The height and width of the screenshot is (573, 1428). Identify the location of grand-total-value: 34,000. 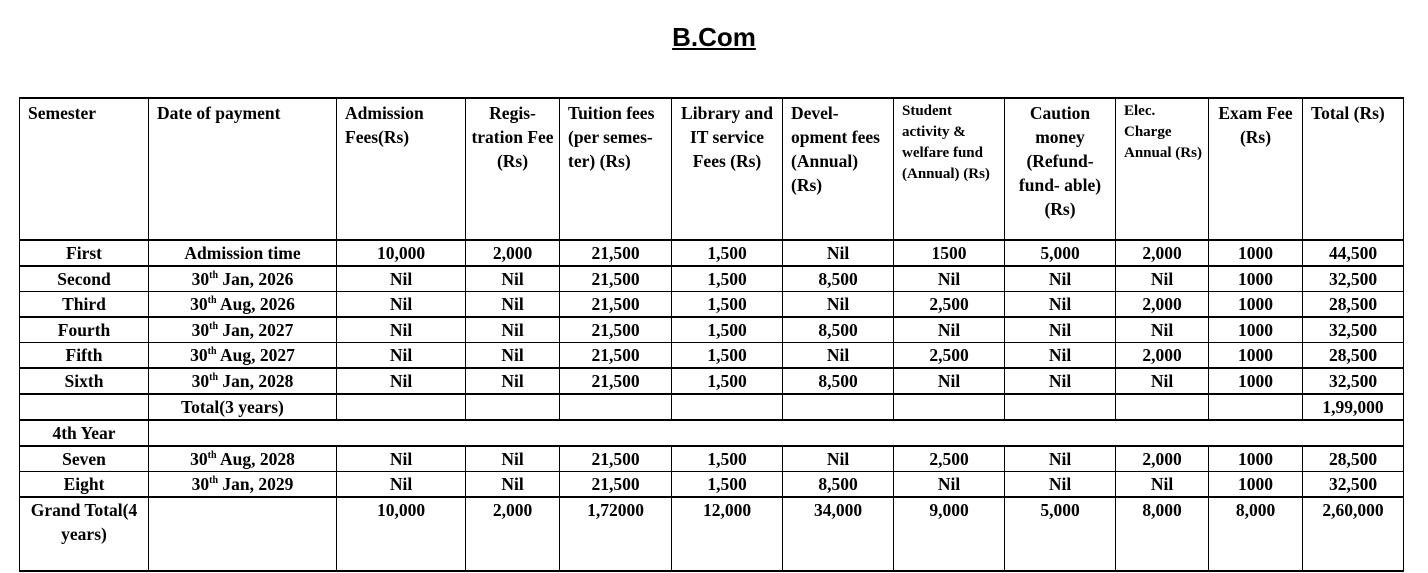
(838, 534).